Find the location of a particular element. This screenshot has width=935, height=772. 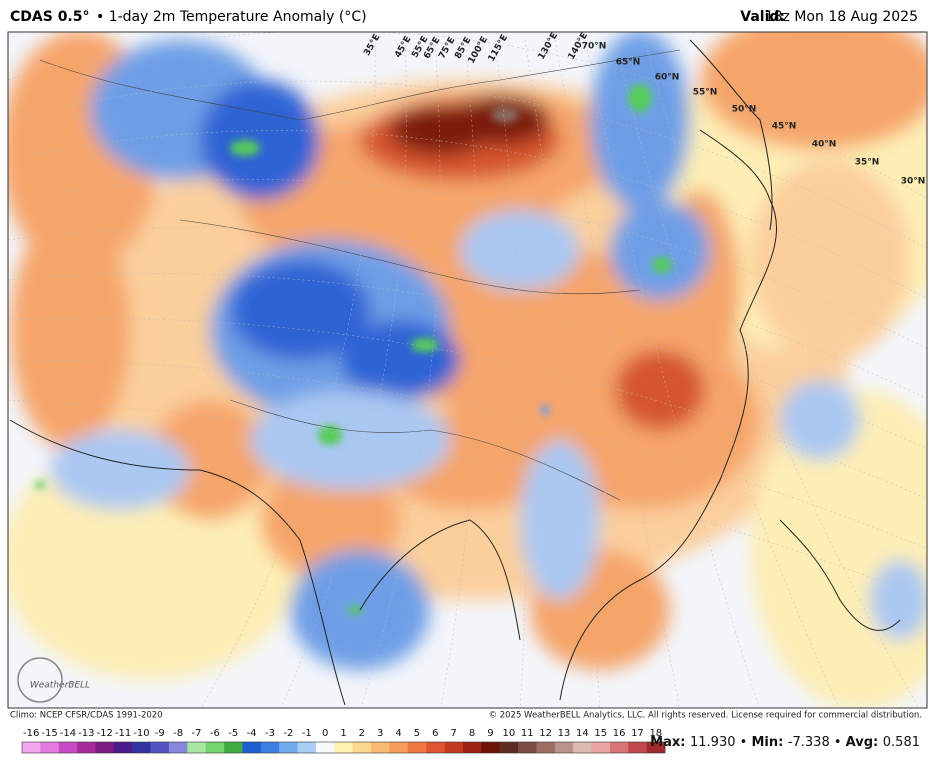

colorbar-label: 9 is located at coordinates (490, 733).